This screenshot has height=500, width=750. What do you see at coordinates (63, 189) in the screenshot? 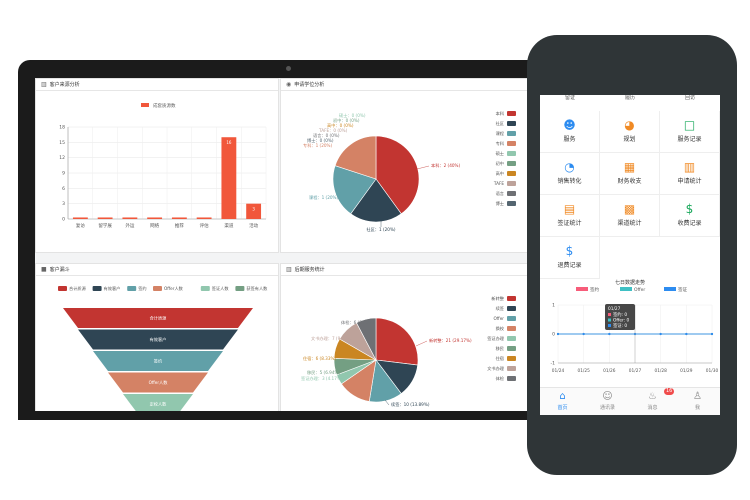
I see `y-tick-label: 6` at bounding box center [63, 189].